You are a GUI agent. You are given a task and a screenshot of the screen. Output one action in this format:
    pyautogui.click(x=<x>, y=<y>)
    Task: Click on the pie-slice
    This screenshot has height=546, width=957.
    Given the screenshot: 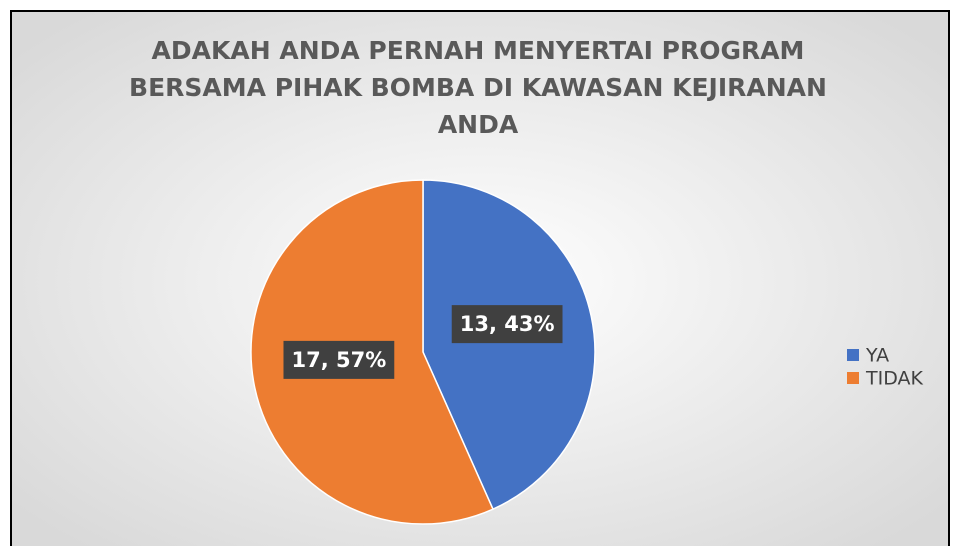 What is the action you would take?
    pyautogui.click(x=509, y=345)
    